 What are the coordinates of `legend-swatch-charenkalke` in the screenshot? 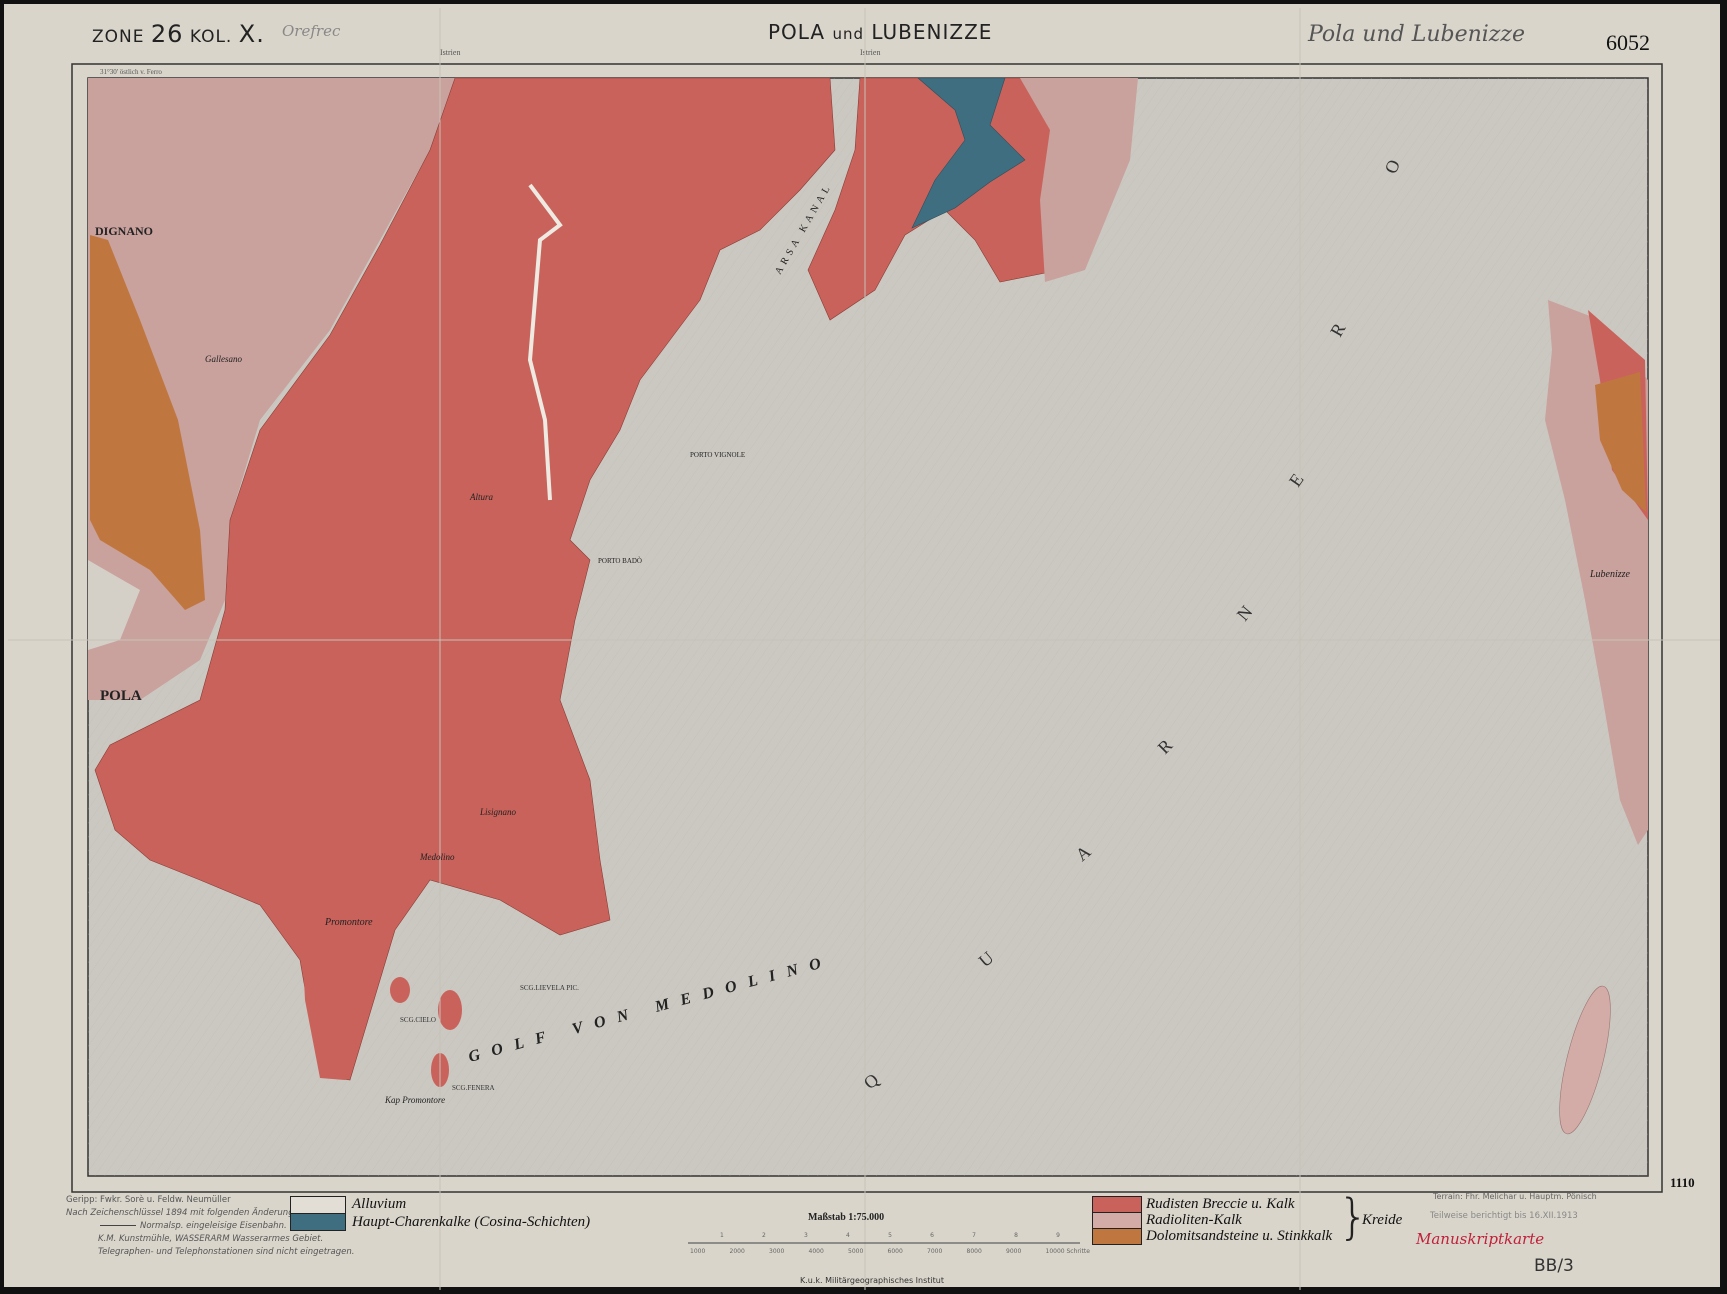 It's located at (318, 1222).